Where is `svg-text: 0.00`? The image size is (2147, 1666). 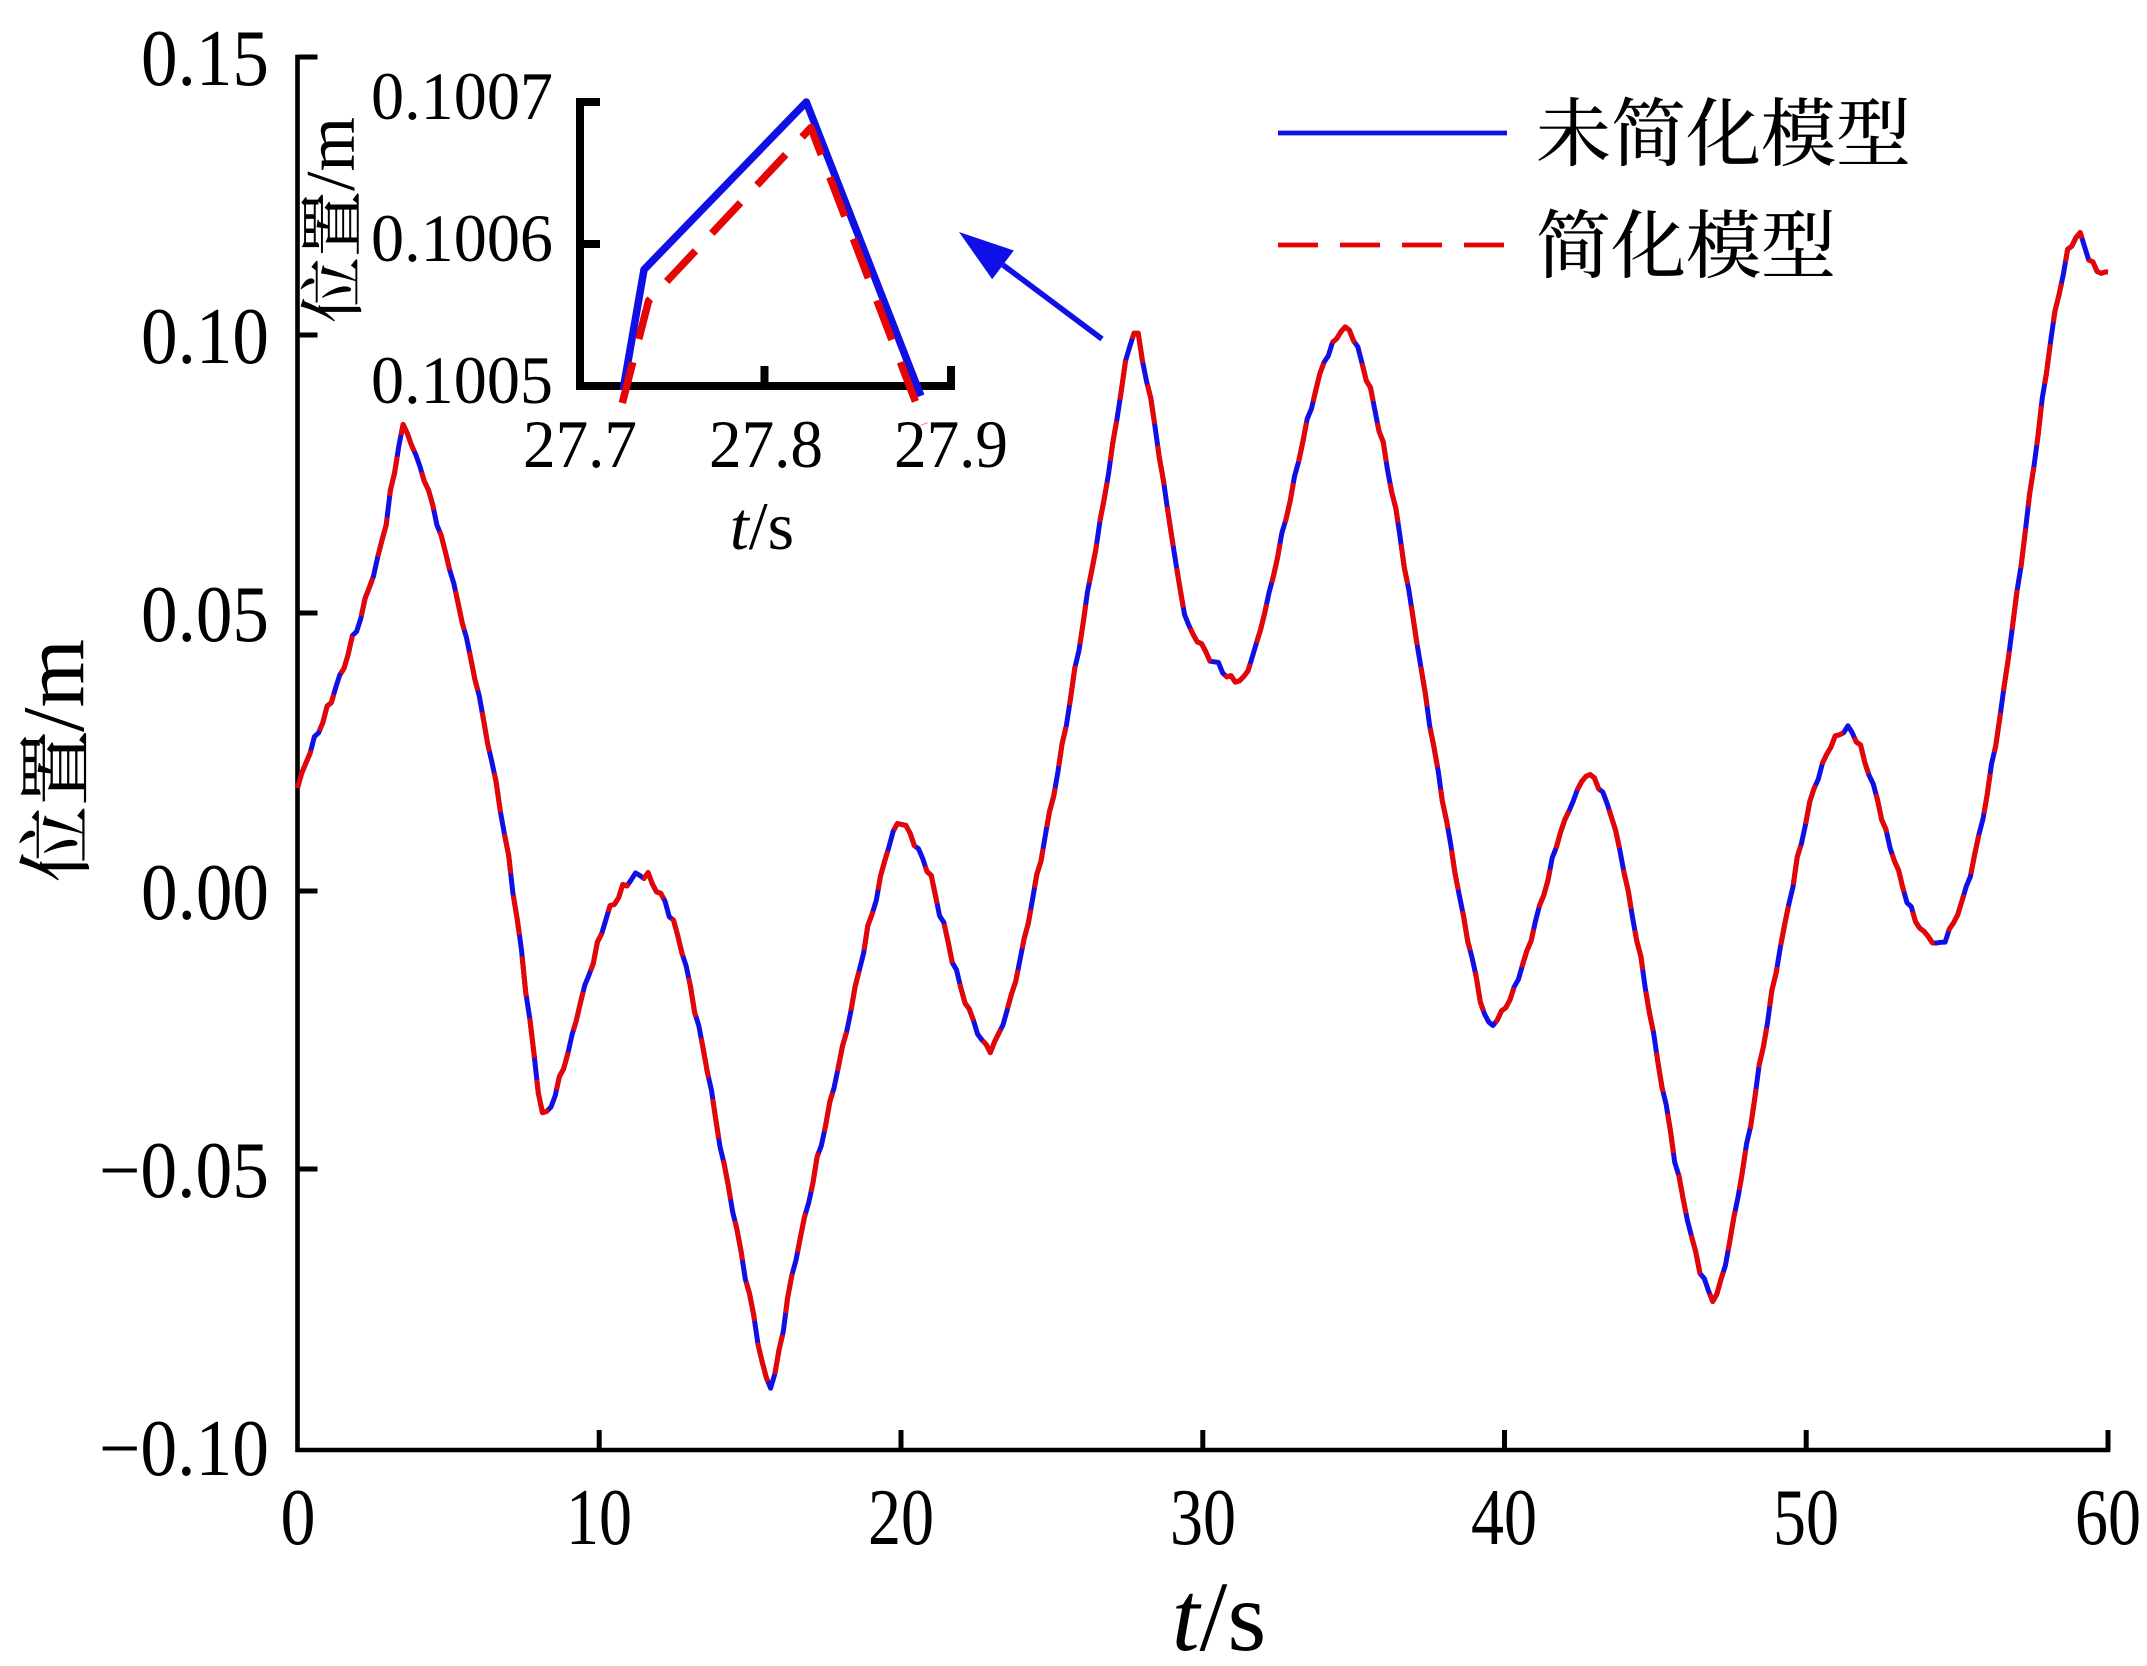
svg-text: 0.00 is located at coordinates (205, 893).